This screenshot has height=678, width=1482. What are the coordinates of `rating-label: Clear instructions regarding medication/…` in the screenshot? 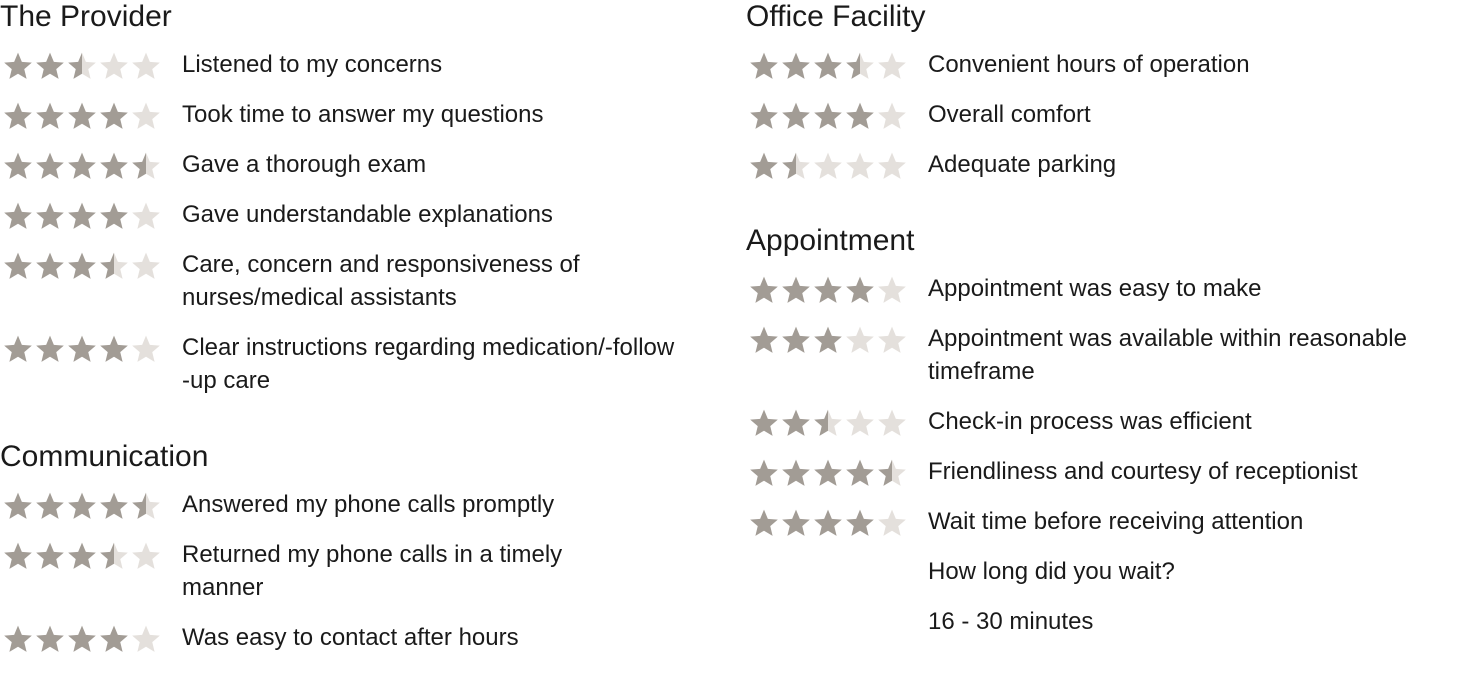 It's located at (428, 364).